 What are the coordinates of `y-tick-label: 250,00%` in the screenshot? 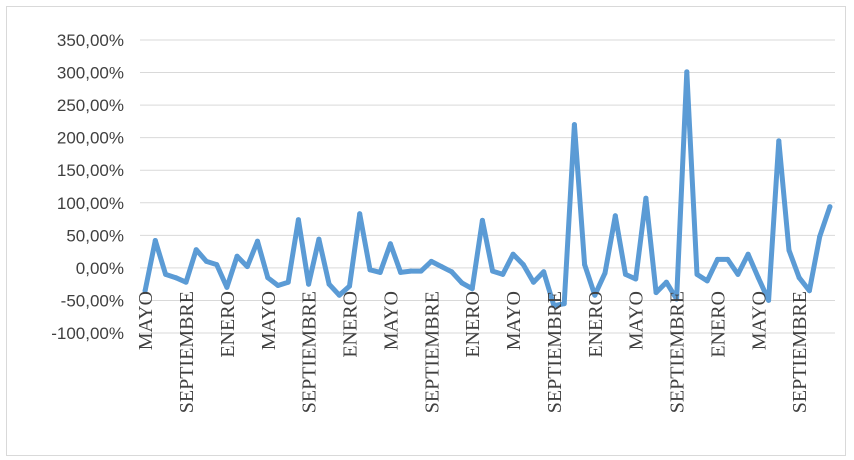 It's located at (90, 105).